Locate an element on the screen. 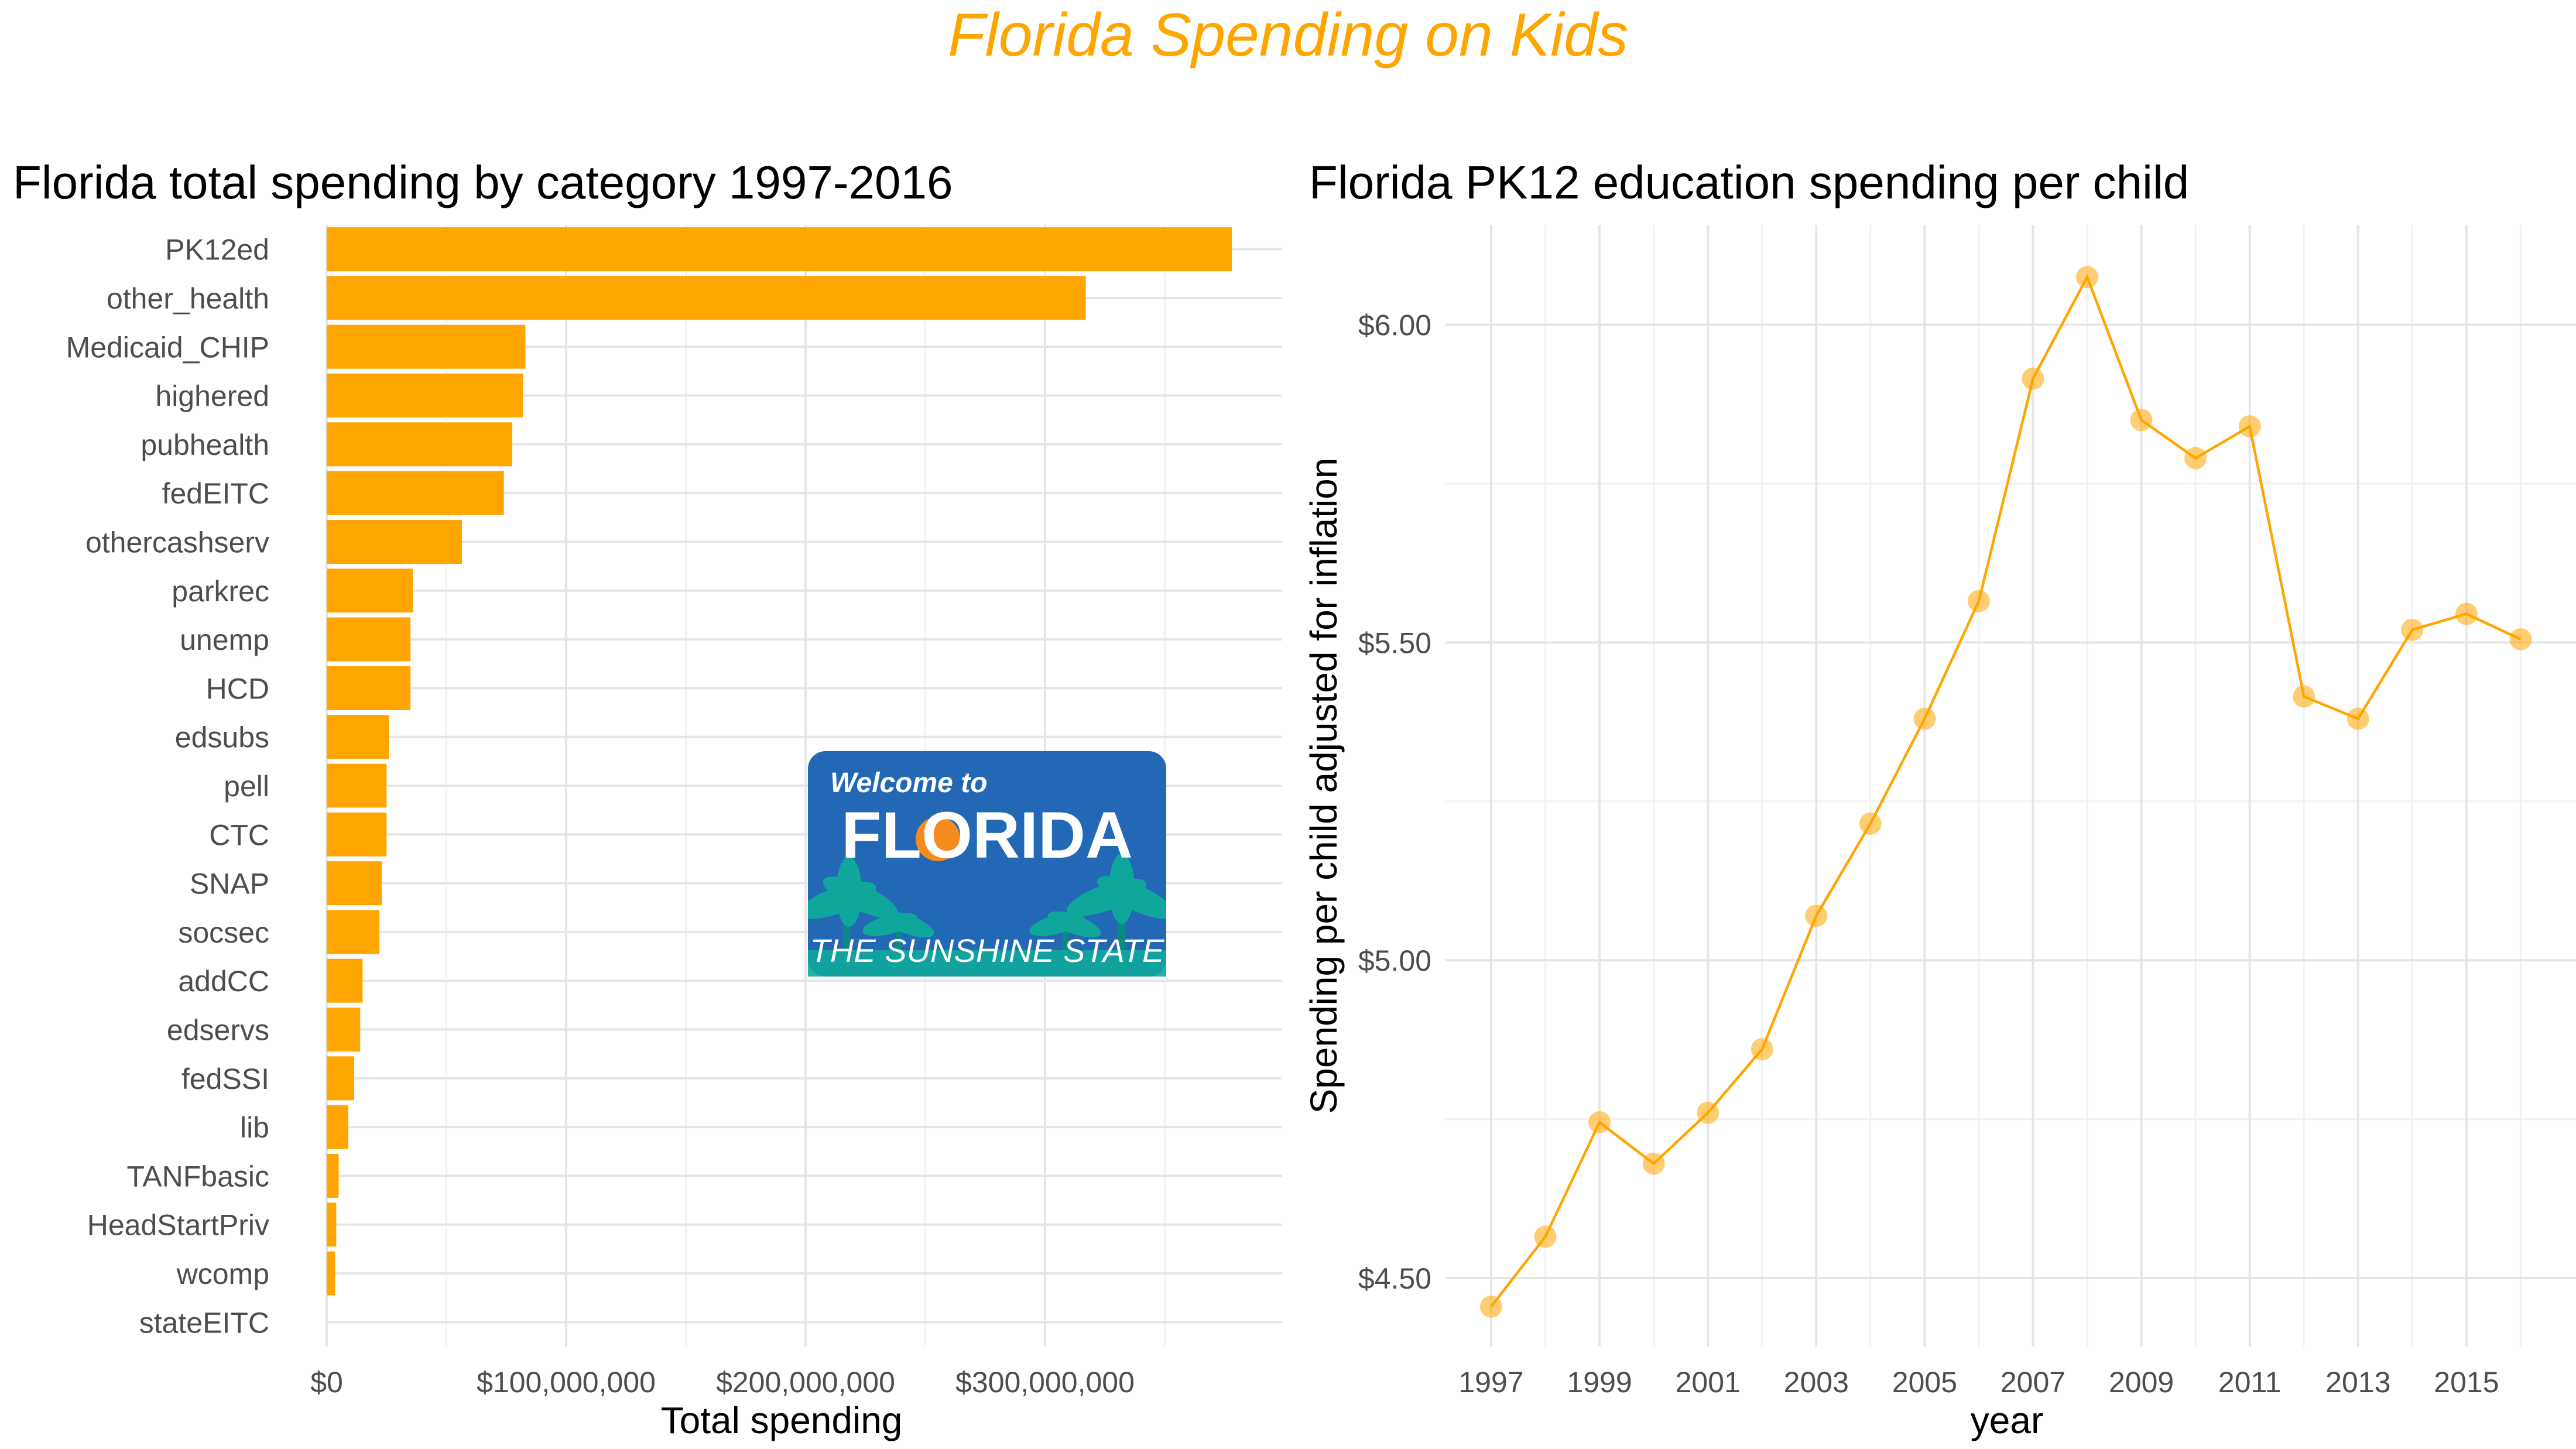 This screenshot has width=2576, height=1449. sun-icon is located at coordinates (938, 839).